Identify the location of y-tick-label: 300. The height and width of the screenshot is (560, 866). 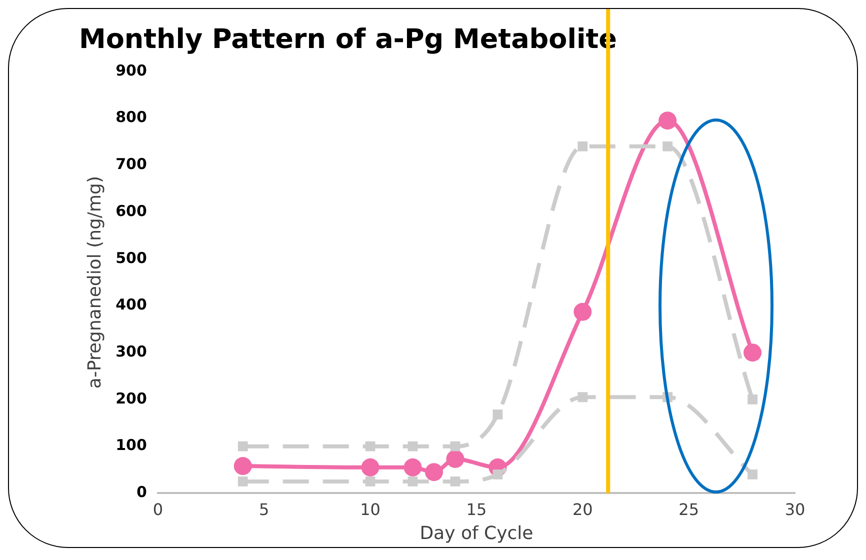
(131, 351).